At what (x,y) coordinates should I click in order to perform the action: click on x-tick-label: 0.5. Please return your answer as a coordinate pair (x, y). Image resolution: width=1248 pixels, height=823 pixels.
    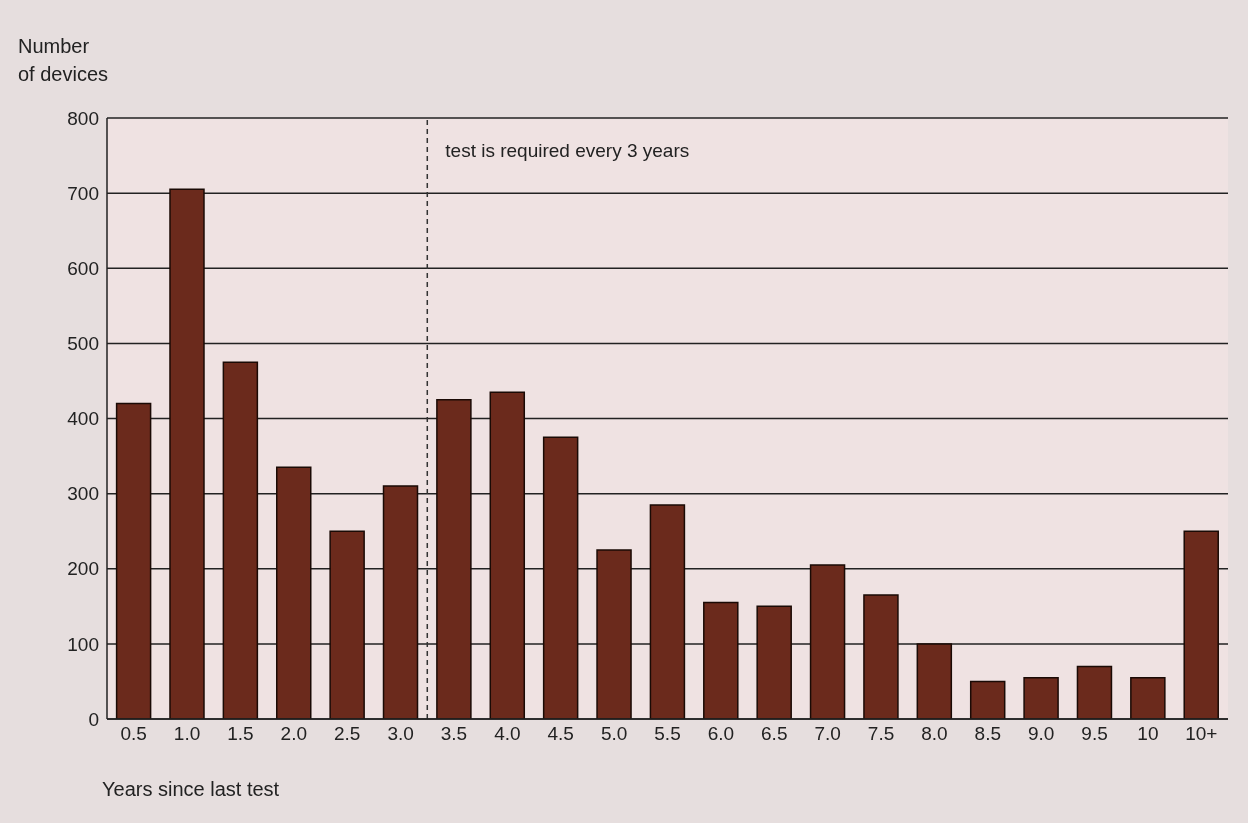
    Looking at the image, I should click on (133, 734).